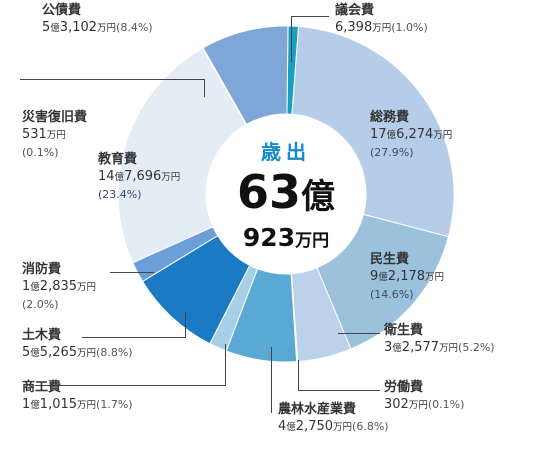 The image size is (539, 451). What do you see at coordinates (439, 339) in the screenshot?
I see `label-eiseihi: 衛生費 3億2,577万円(5.2%)` at bounding box center [439, 339].